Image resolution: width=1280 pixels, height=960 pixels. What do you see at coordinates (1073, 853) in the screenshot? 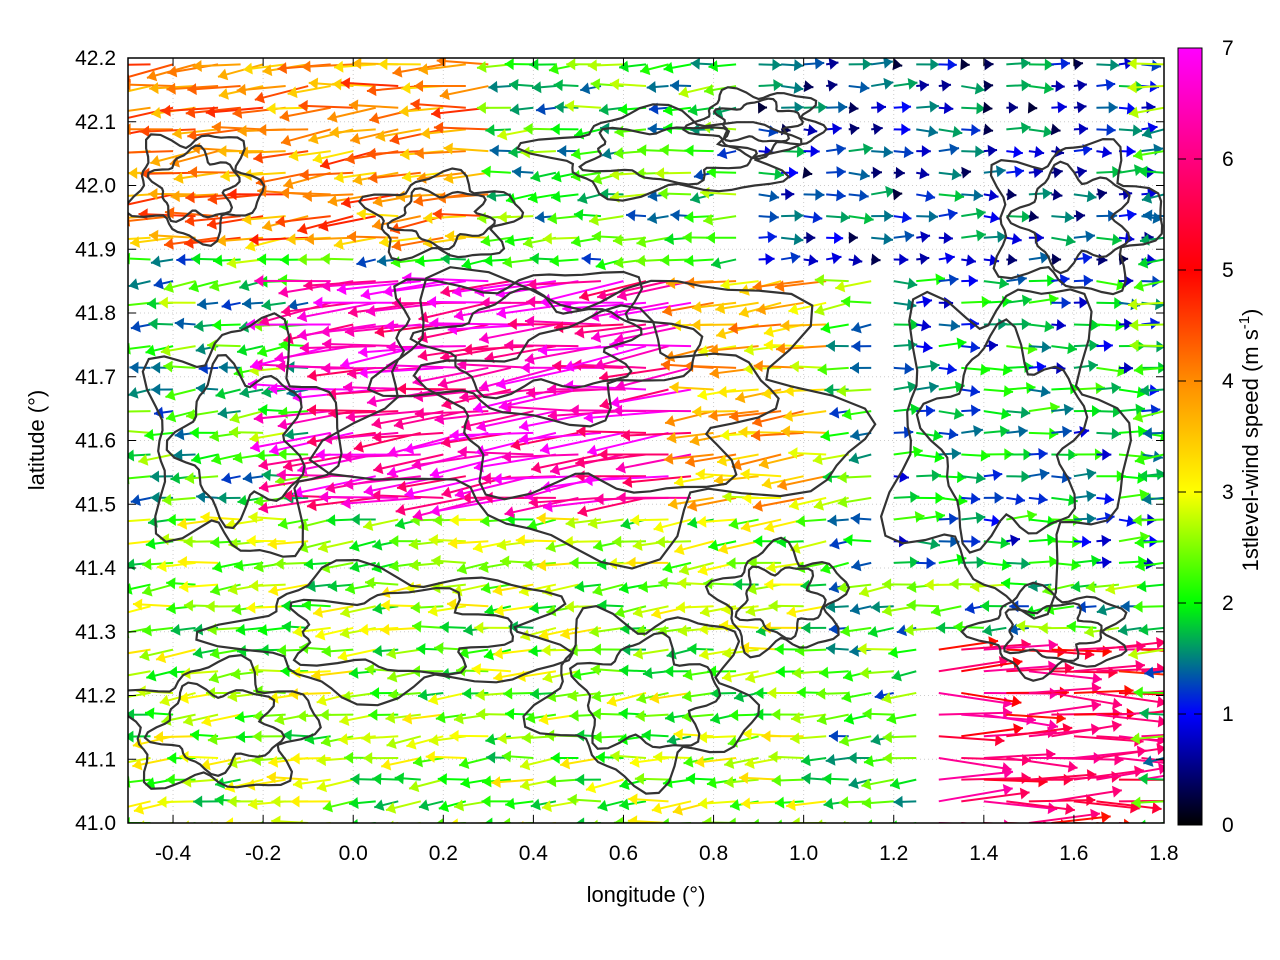
I see `x-tick-label: 1.6` at bounding box center [1073, 853].